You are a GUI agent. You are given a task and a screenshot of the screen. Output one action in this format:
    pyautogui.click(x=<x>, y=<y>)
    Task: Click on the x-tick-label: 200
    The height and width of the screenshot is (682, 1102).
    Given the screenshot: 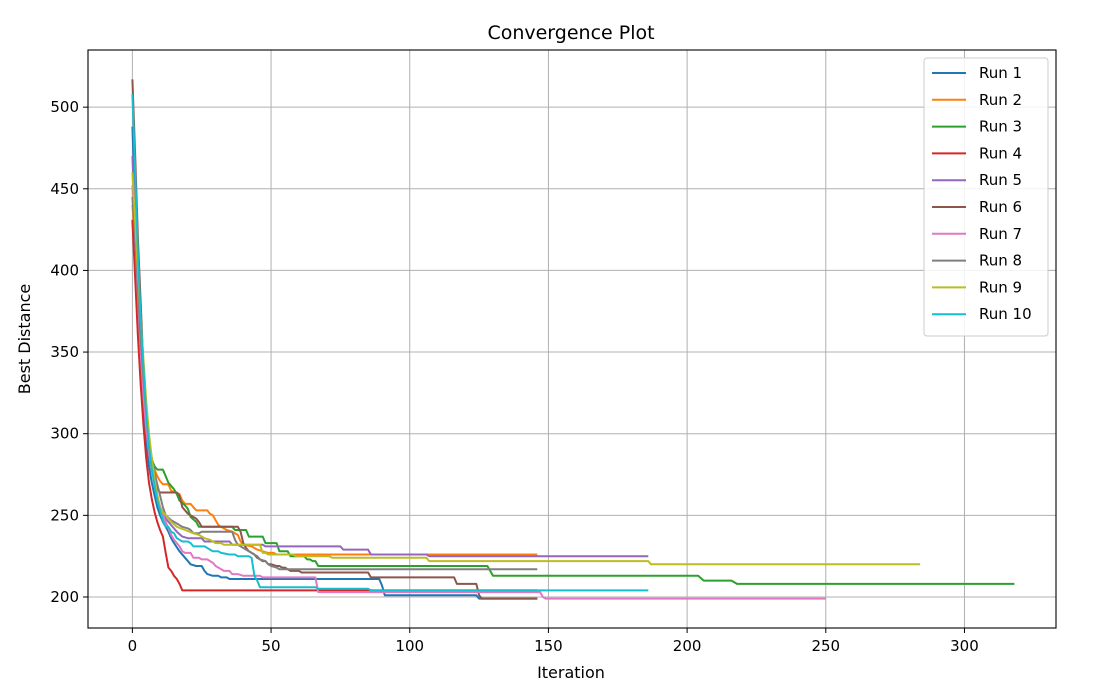 What is the action you would take?
    pyautogui.click(x=687, y=646)
    